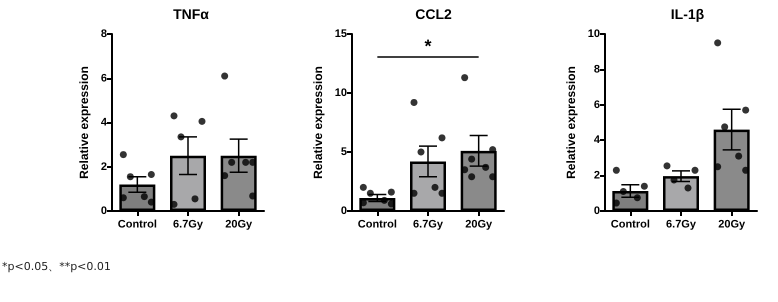 The width and height of the screenshot is (778, 302). What do you see at coordinates (343, 152) in the screenshot?
I see `y-tick-label: 5` at bounding box center [343, 152].